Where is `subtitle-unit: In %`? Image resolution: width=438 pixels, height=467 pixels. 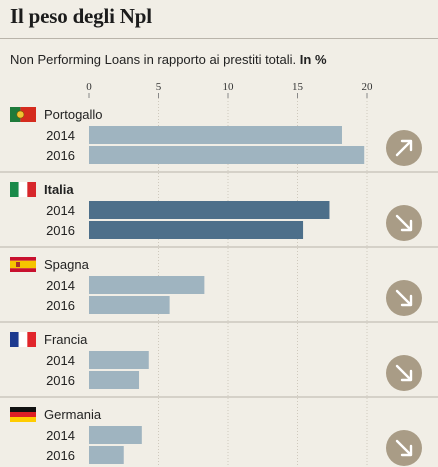
subtitle-unit: In % is located at coordinates (313, 59).